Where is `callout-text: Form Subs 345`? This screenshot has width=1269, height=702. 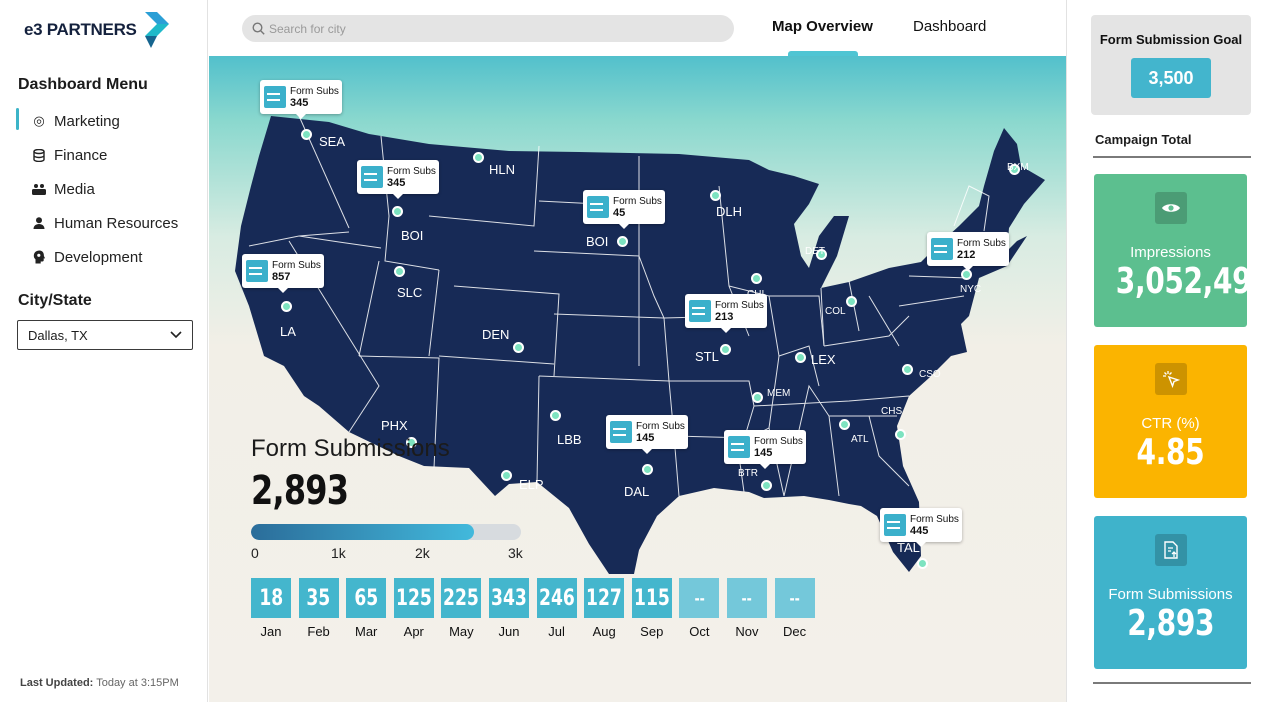
callout-text: Form Subs 345 is located at coordinates (411, 177).